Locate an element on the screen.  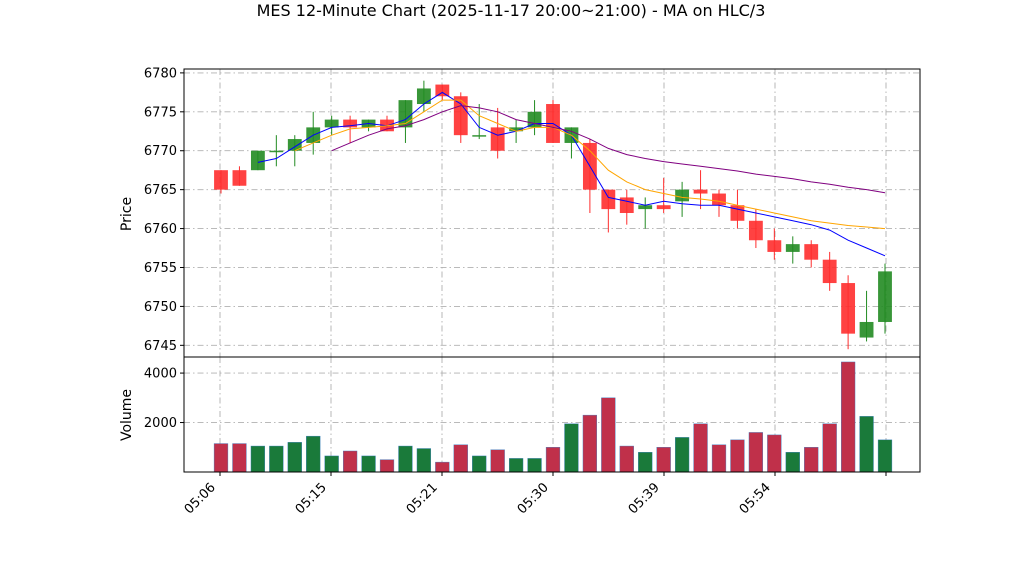
x-tick-label: 05:30 is located at coordinates (533, 498).